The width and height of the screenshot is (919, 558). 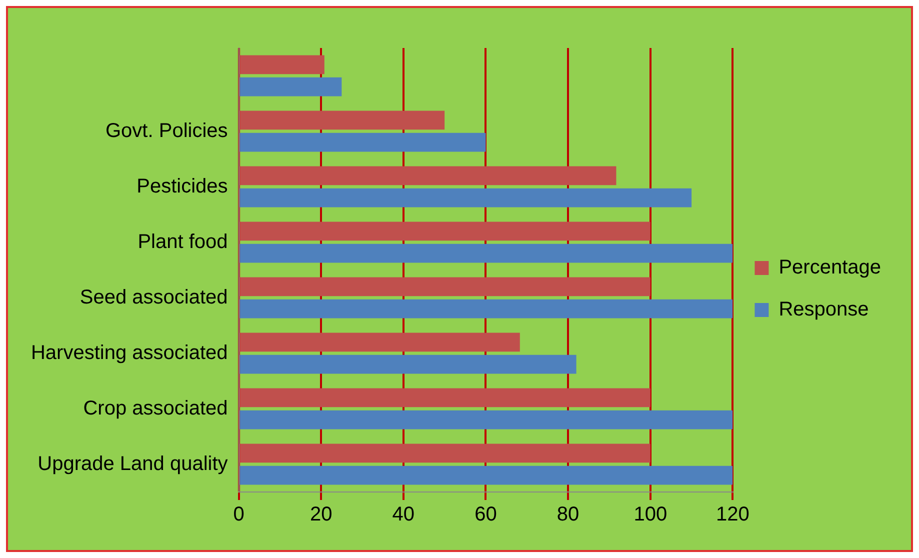 What do you see at coordinates (129, 353) in the screenshot?
I see `y-tick-label: Harvesting associated` at bounding box center [129, 353].